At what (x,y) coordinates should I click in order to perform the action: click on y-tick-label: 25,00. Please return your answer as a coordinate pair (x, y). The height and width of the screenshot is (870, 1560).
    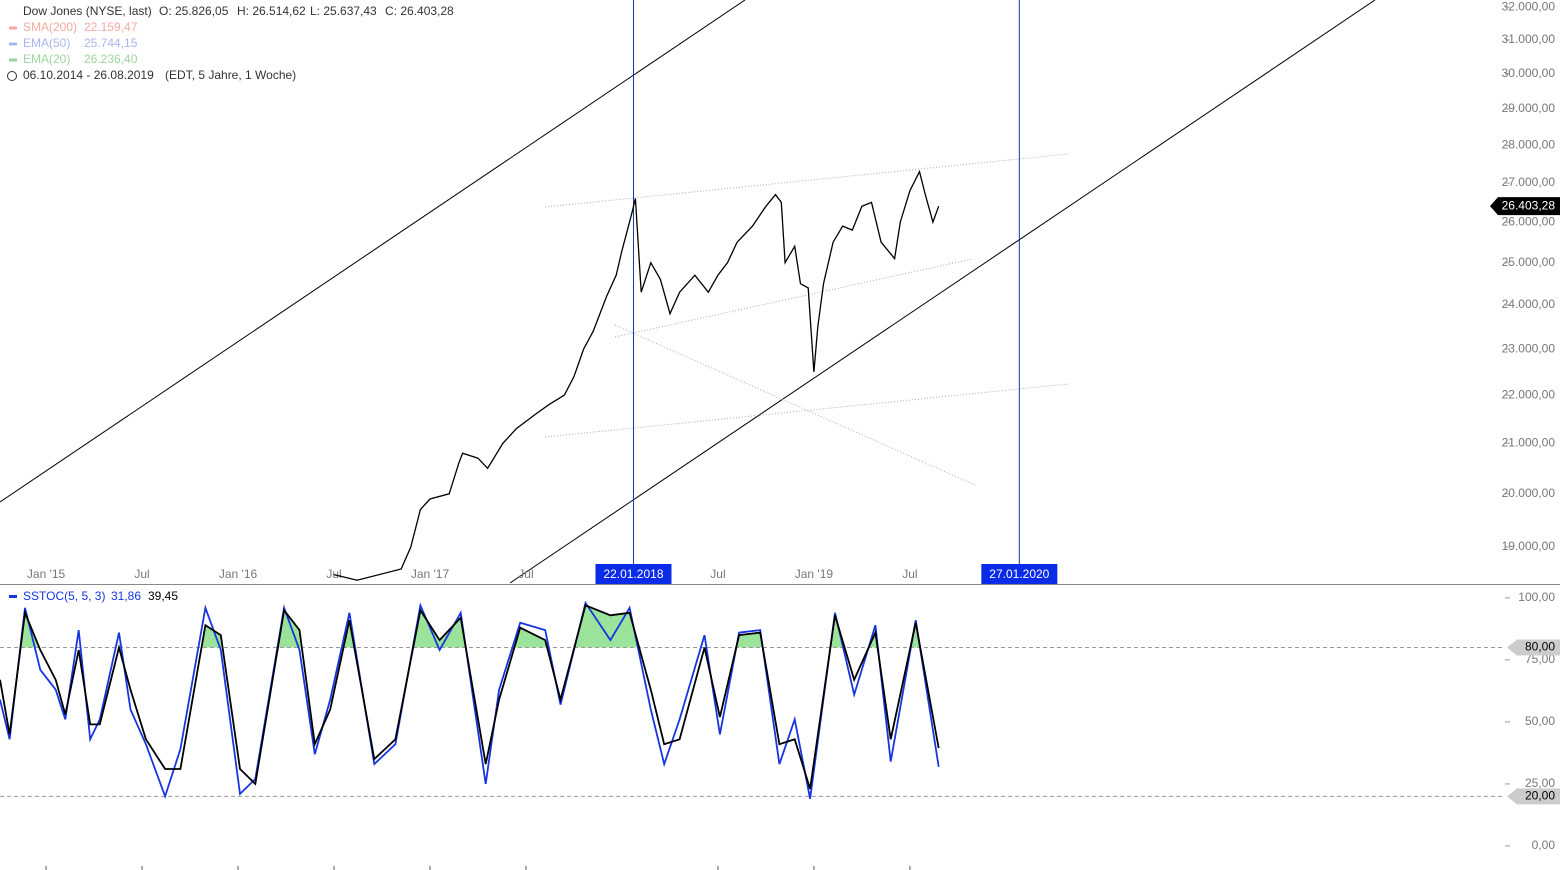
    Looking at the image, I should click on (1540, 783).